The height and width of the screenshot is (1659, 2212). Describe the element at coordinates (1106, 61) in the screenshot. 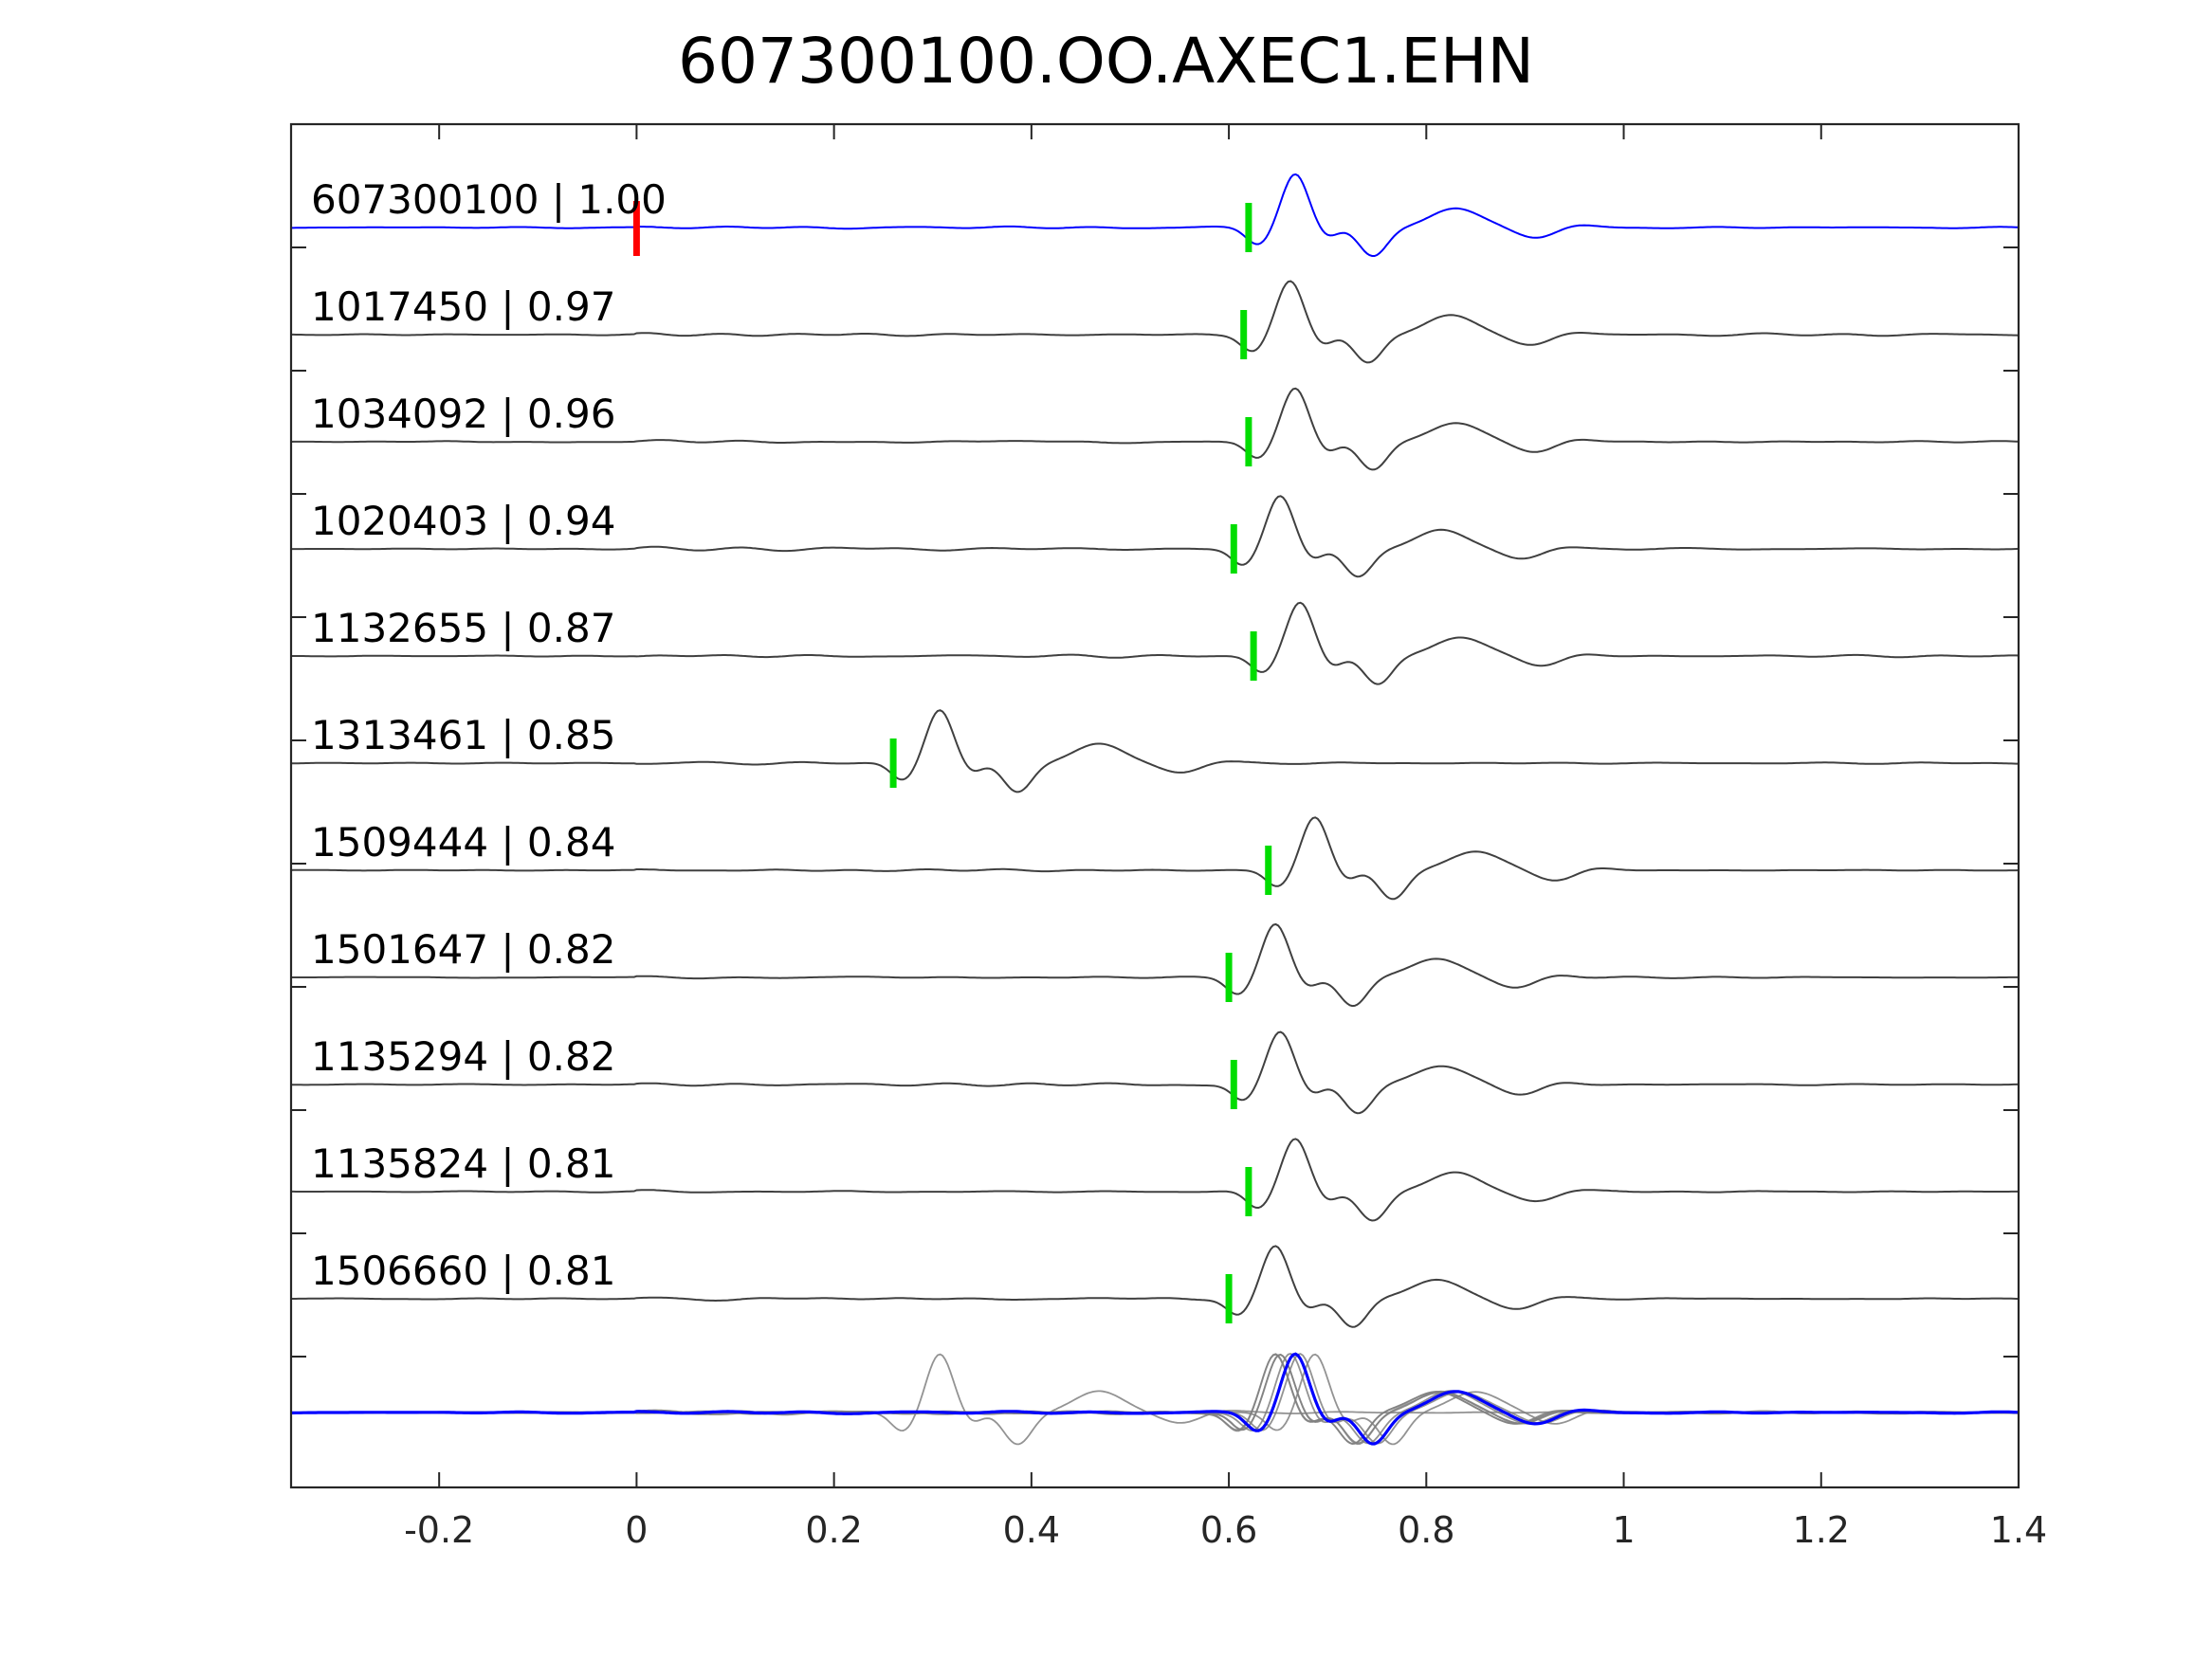

I see `chart-title: 607300100.OO.AXEC1.EHN` at that location.